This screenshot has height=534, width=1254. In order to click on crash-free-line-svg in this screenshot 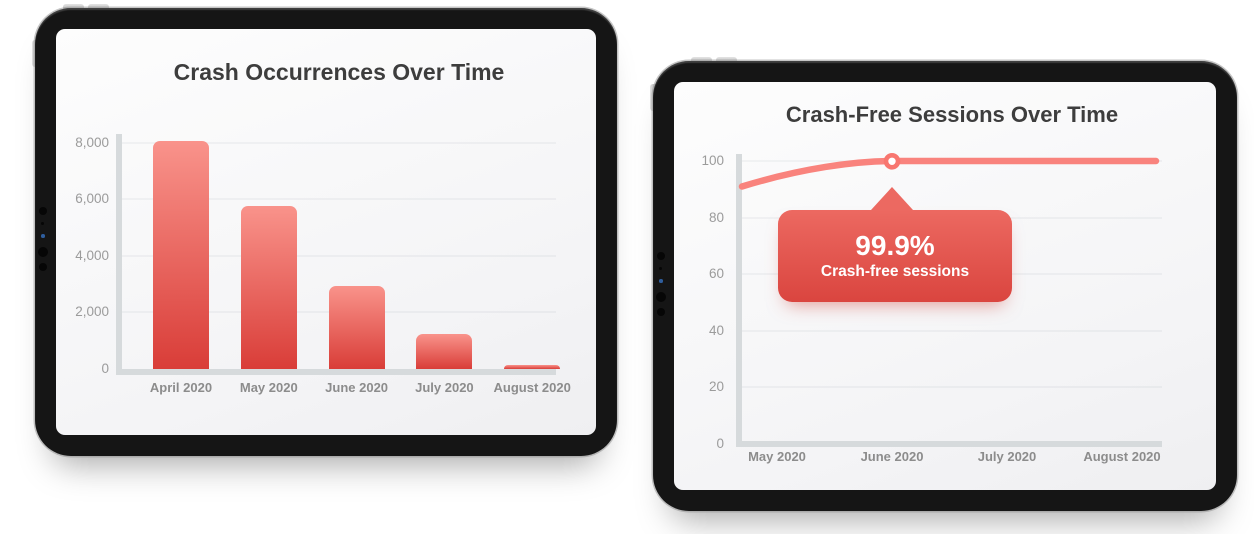, I will do `click(949, 171)`.